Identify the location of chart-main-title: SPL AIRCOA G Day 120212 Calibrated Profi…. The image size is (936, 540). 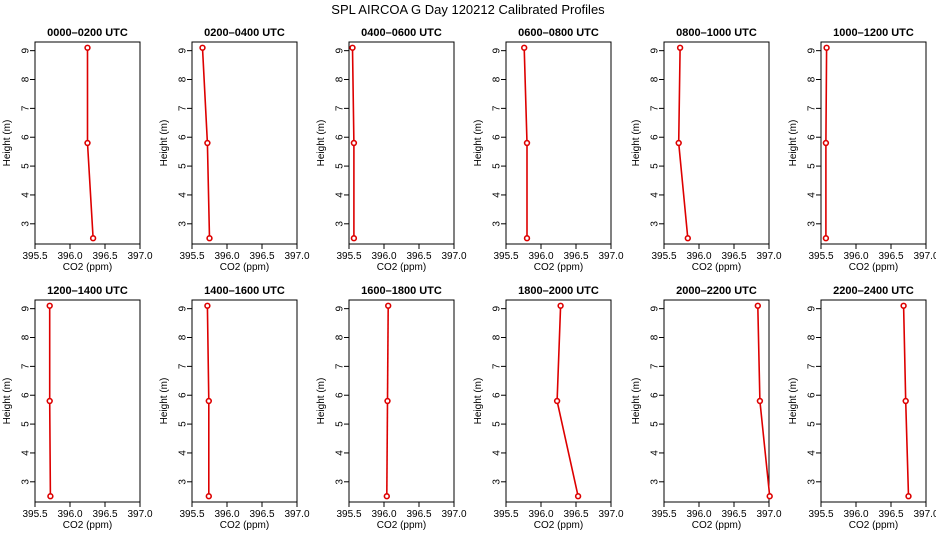
(468, 9).